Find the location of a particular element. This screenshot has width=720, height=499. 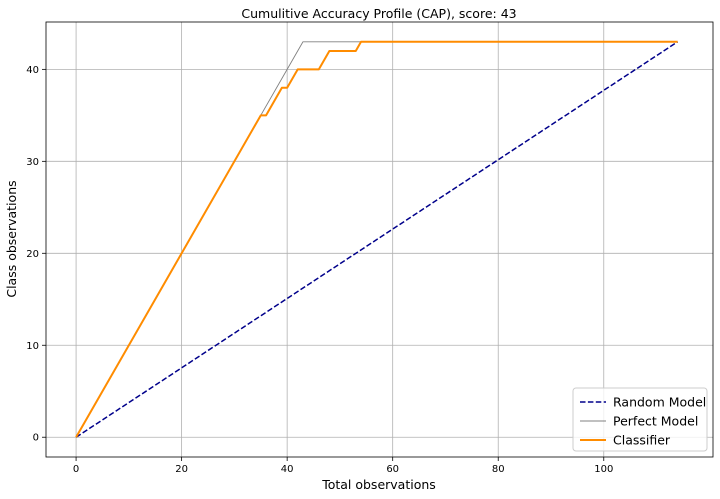

y-tick-label: 0 is located at coordinates (36, 438).